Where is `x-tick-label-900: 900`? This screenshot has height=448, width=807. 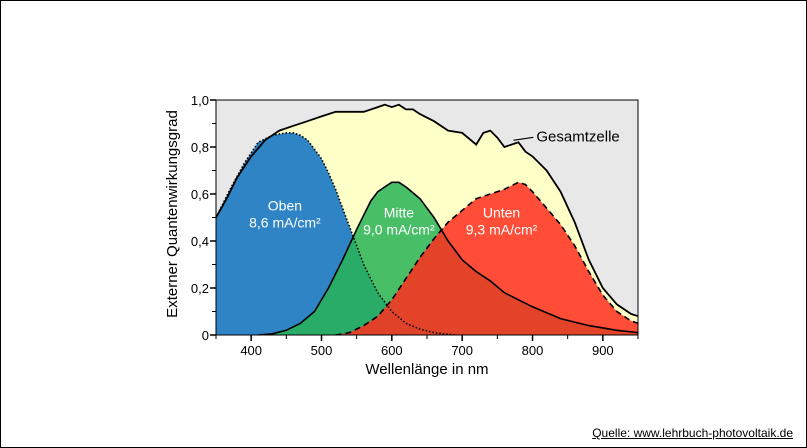
x-tick-label-900: 900 is located at coordinates (603, 350).